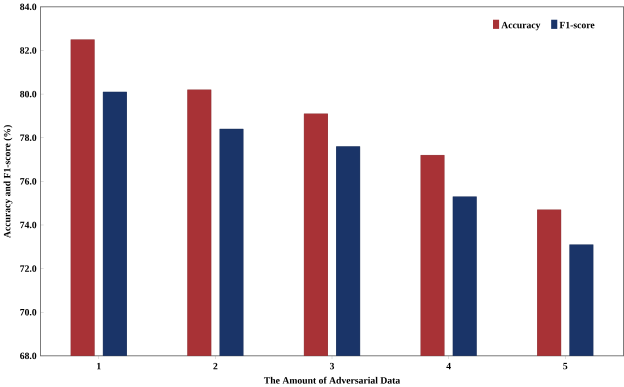 This screenshot has height=387, width=624. What do you see at coordinates (28, 6) in the screenshot?
I see `y-tick-label: 84.0` at bounding box center [28, 6].